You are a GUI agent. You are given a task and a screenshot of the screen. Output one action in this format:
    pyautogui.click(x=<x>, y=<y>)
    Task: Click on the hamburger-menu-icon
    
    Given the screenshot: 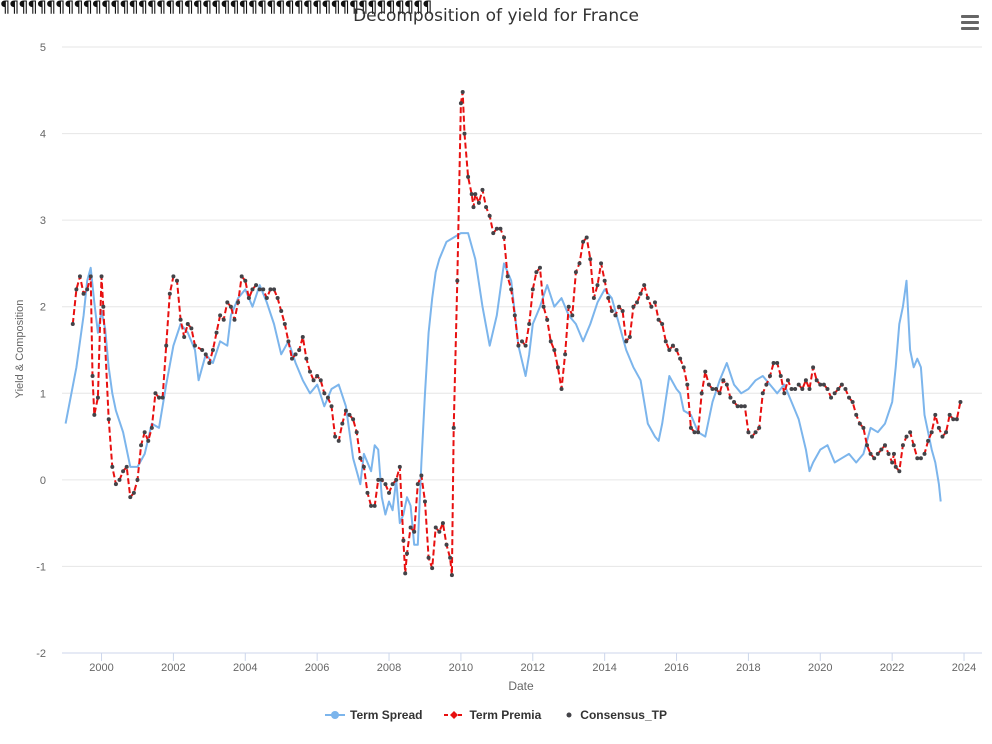 What is the action you would take?
    pyautogui.click(x=970, y=23)
    